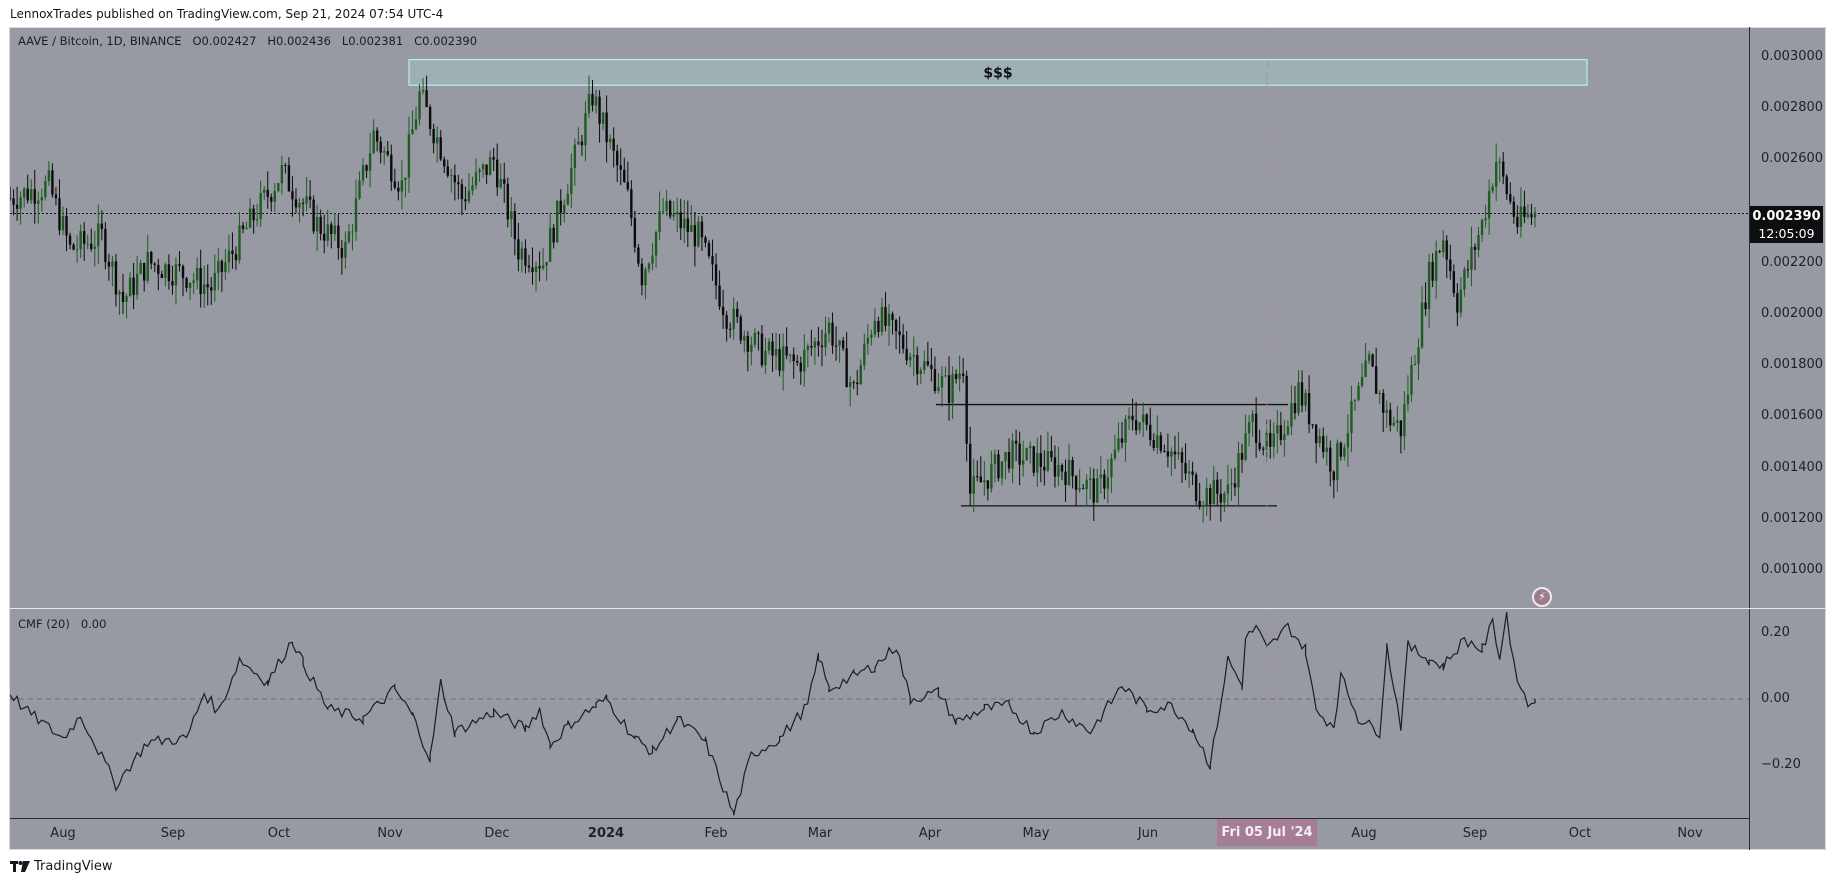  I want to click on last-price: 0.002390, so click(1786, 216).